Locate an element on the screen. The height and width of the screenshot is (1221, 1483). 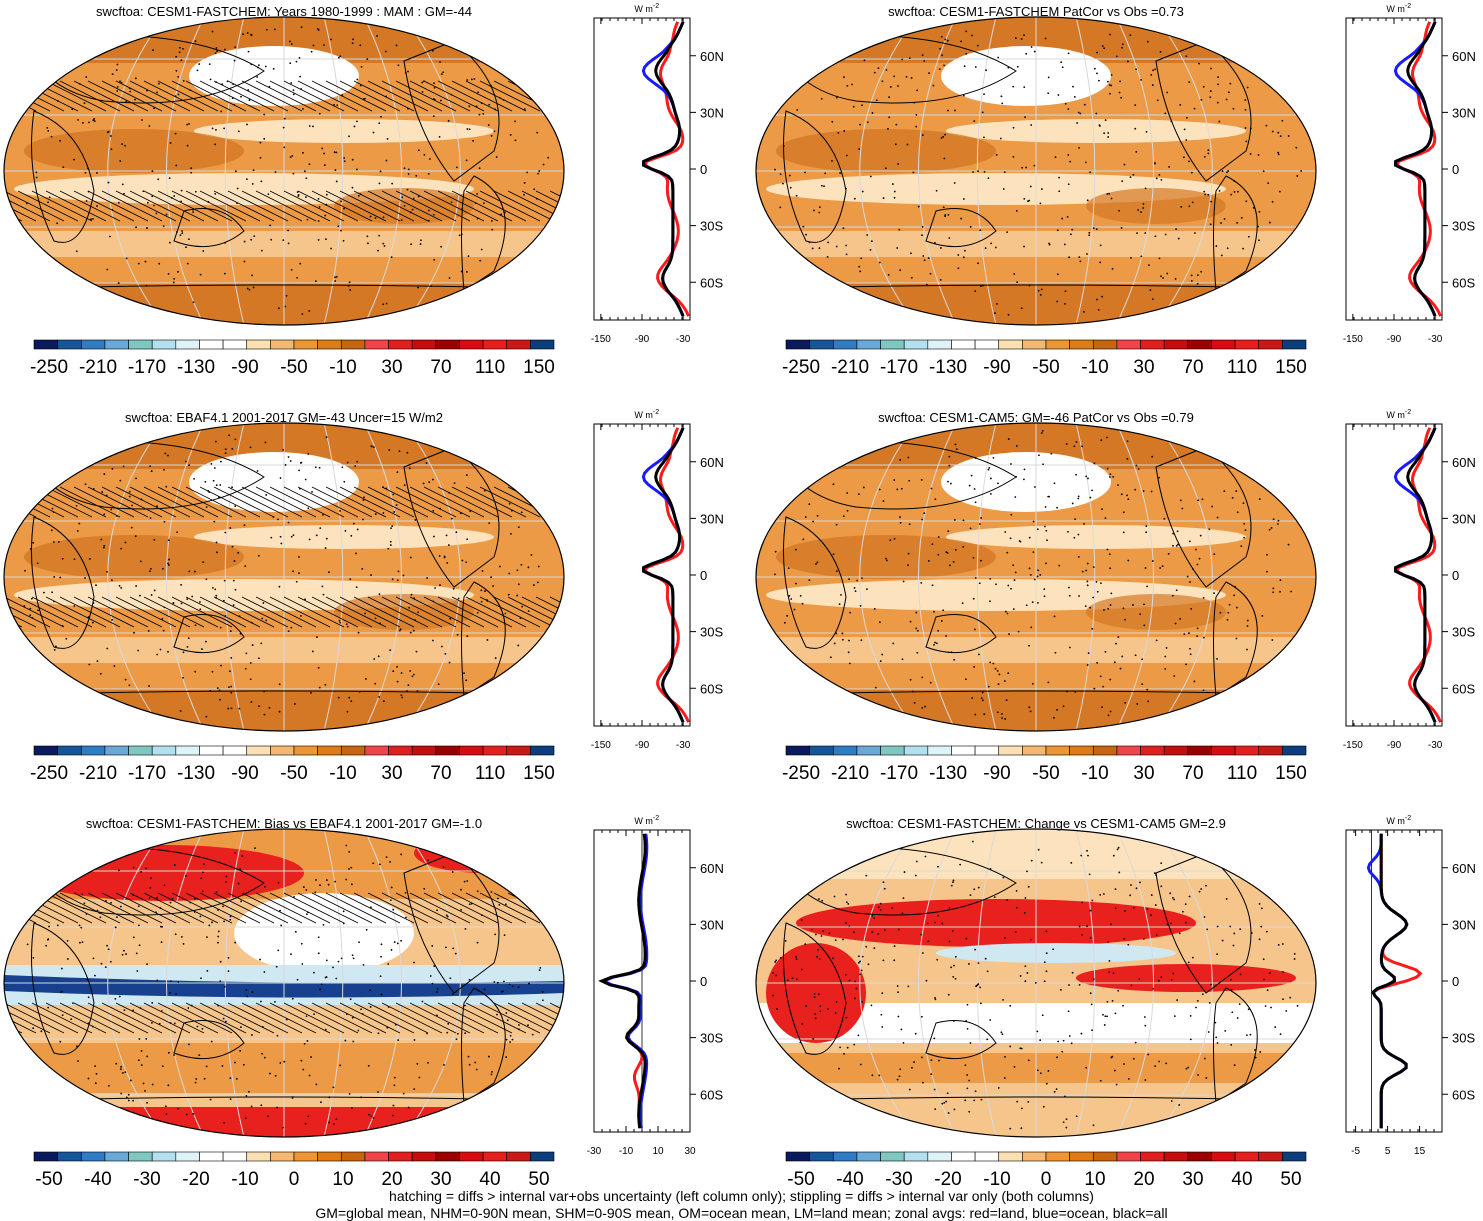
colorbar-label: -50 is located at coordinates (800, 1179).